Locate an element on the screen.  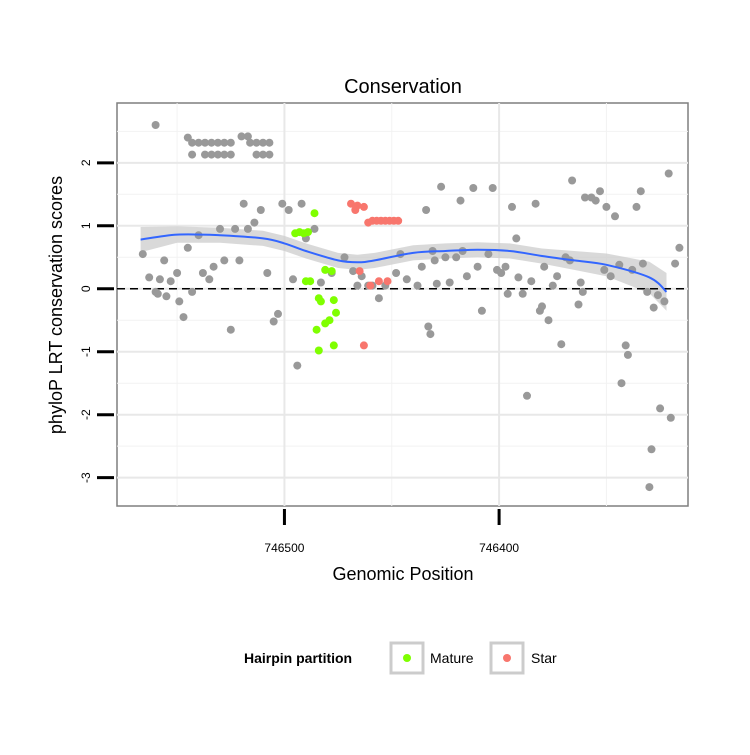
y-tick-label: -3 is located at coordinates (86, 477).